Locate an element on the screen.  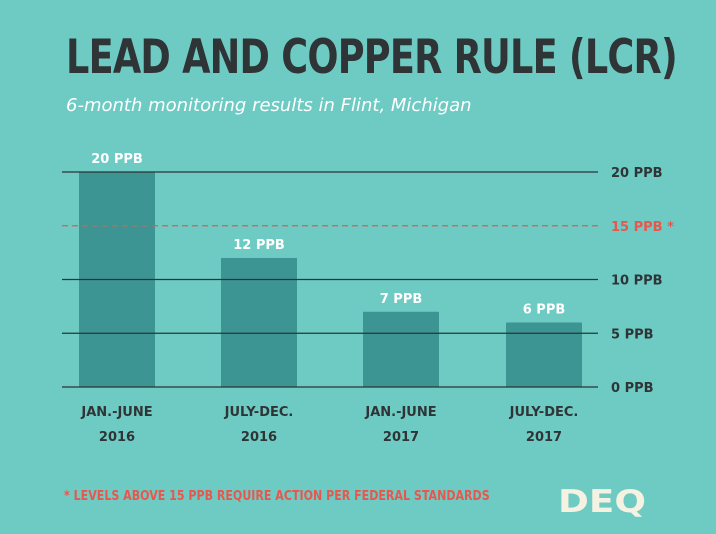
y-tick-label: 20 PPB is located at coordinates (637, 173).